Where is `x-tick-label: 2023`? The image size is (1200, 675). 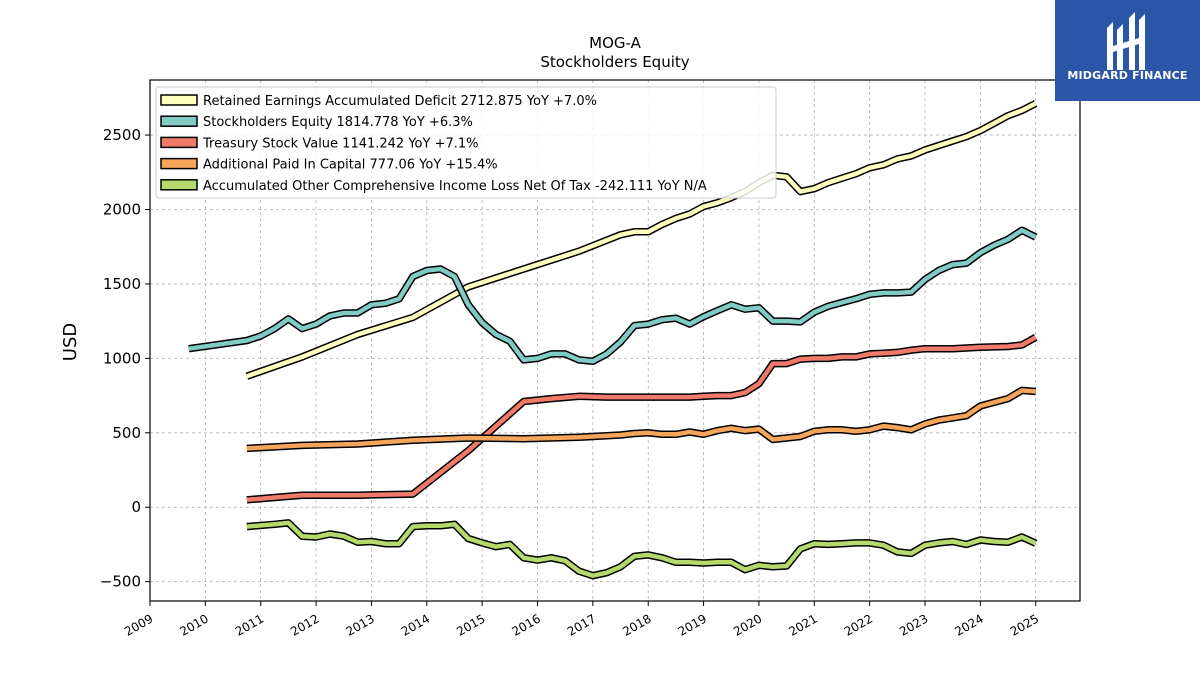 x-tick-label: 2023 is located at coordinates (913, 624).